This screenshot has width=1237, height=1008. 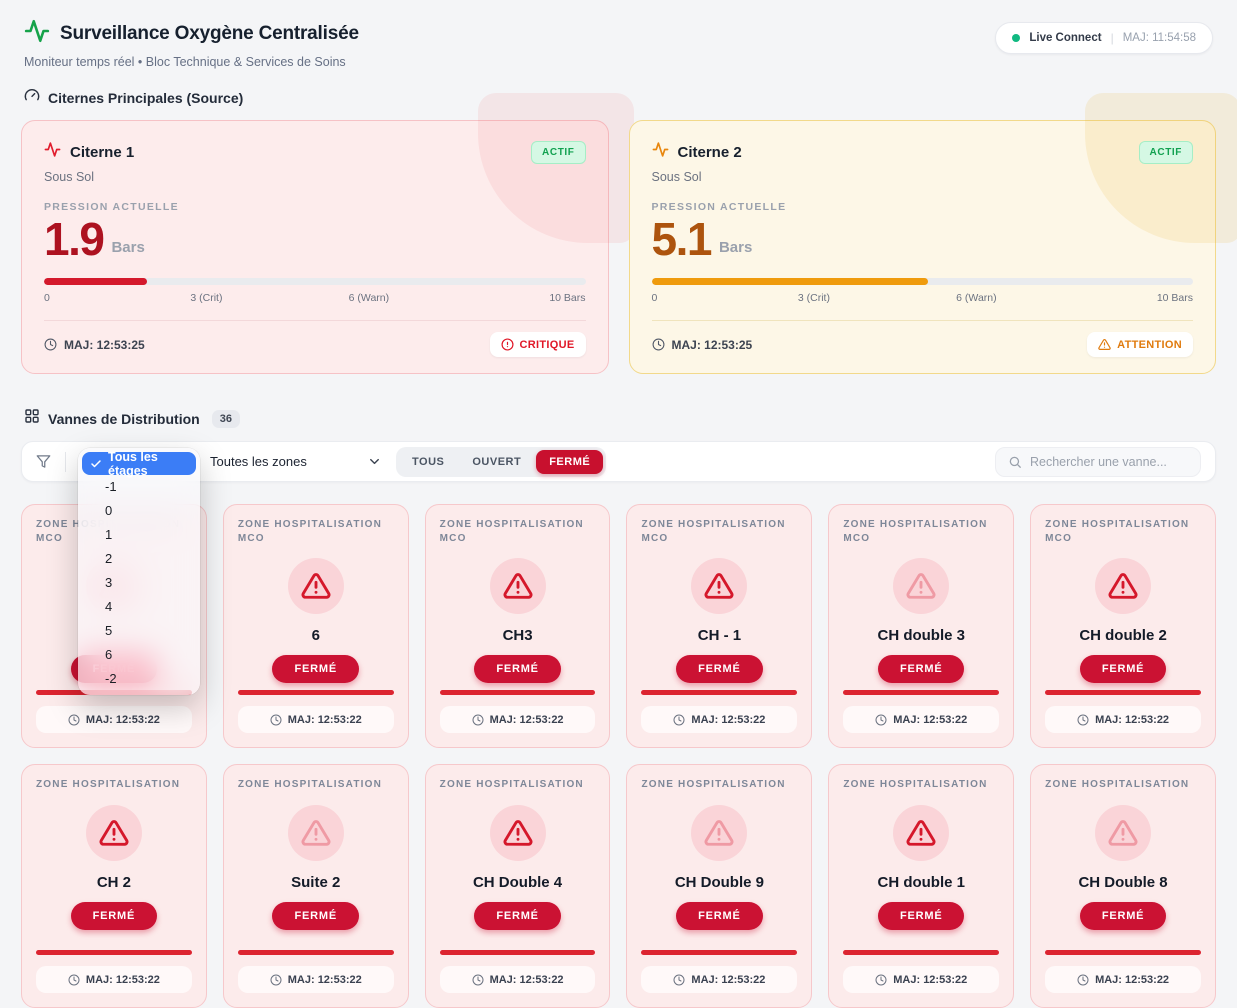 I want to click on filter-button-tous: TOUS, so click(x=428, y=462).